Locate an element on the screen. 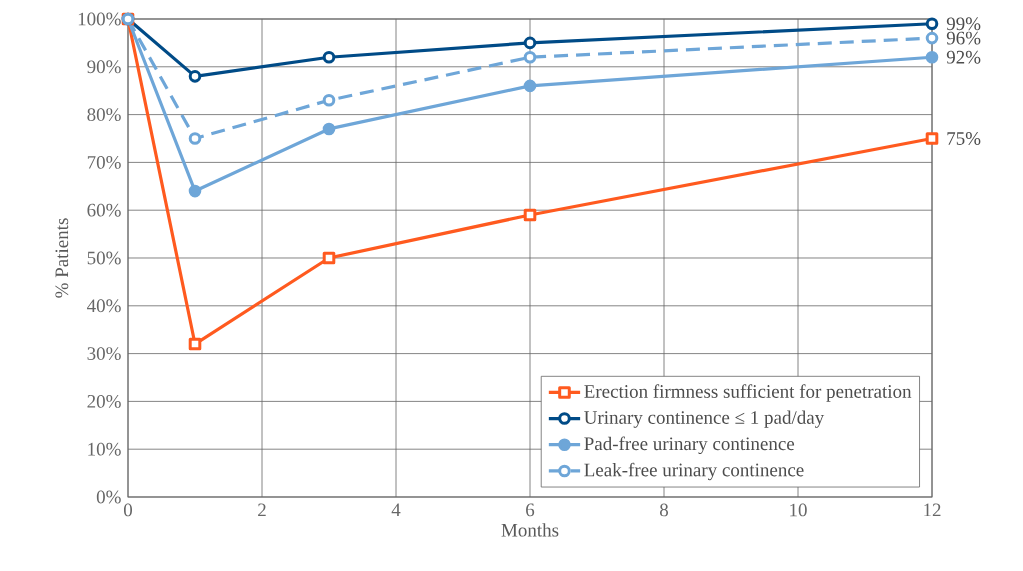  x-tick-label: 0 is located at coordinates (128, 510).